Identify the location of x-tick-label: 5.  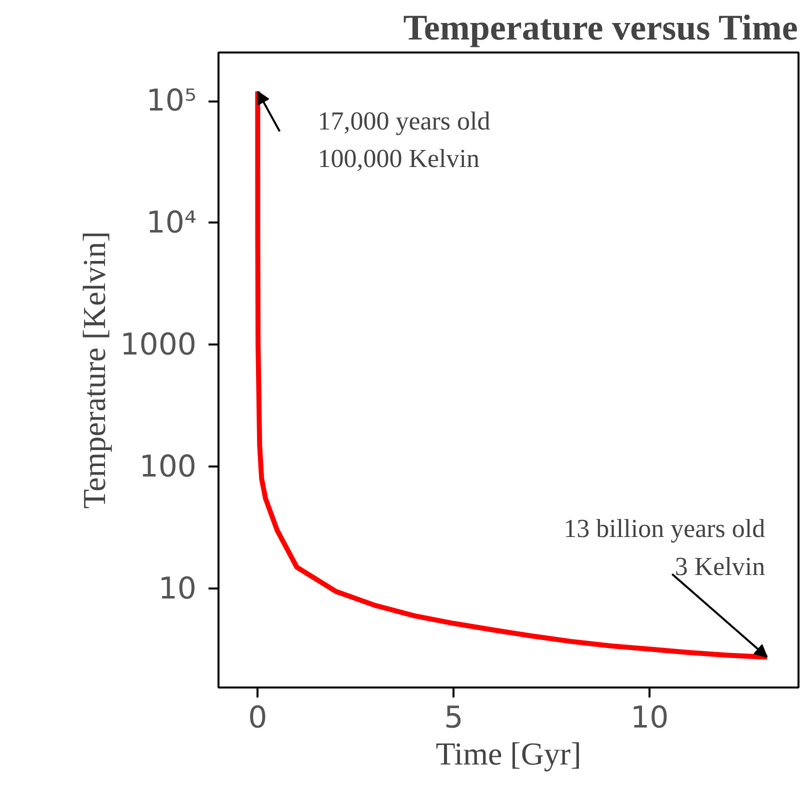
(454, 718).